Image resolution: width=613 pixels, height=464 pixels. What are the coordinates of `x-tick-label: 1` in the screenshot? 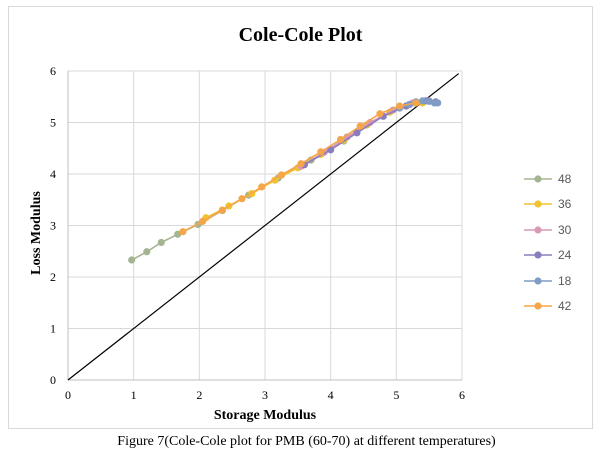 It's located at (134, 395).